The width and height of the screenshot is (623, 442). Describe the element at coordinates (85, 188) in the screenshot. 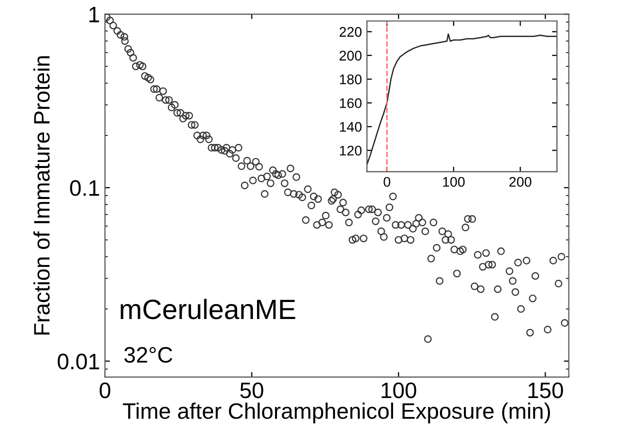

I see `y-tick-label: 0.1` at that location.